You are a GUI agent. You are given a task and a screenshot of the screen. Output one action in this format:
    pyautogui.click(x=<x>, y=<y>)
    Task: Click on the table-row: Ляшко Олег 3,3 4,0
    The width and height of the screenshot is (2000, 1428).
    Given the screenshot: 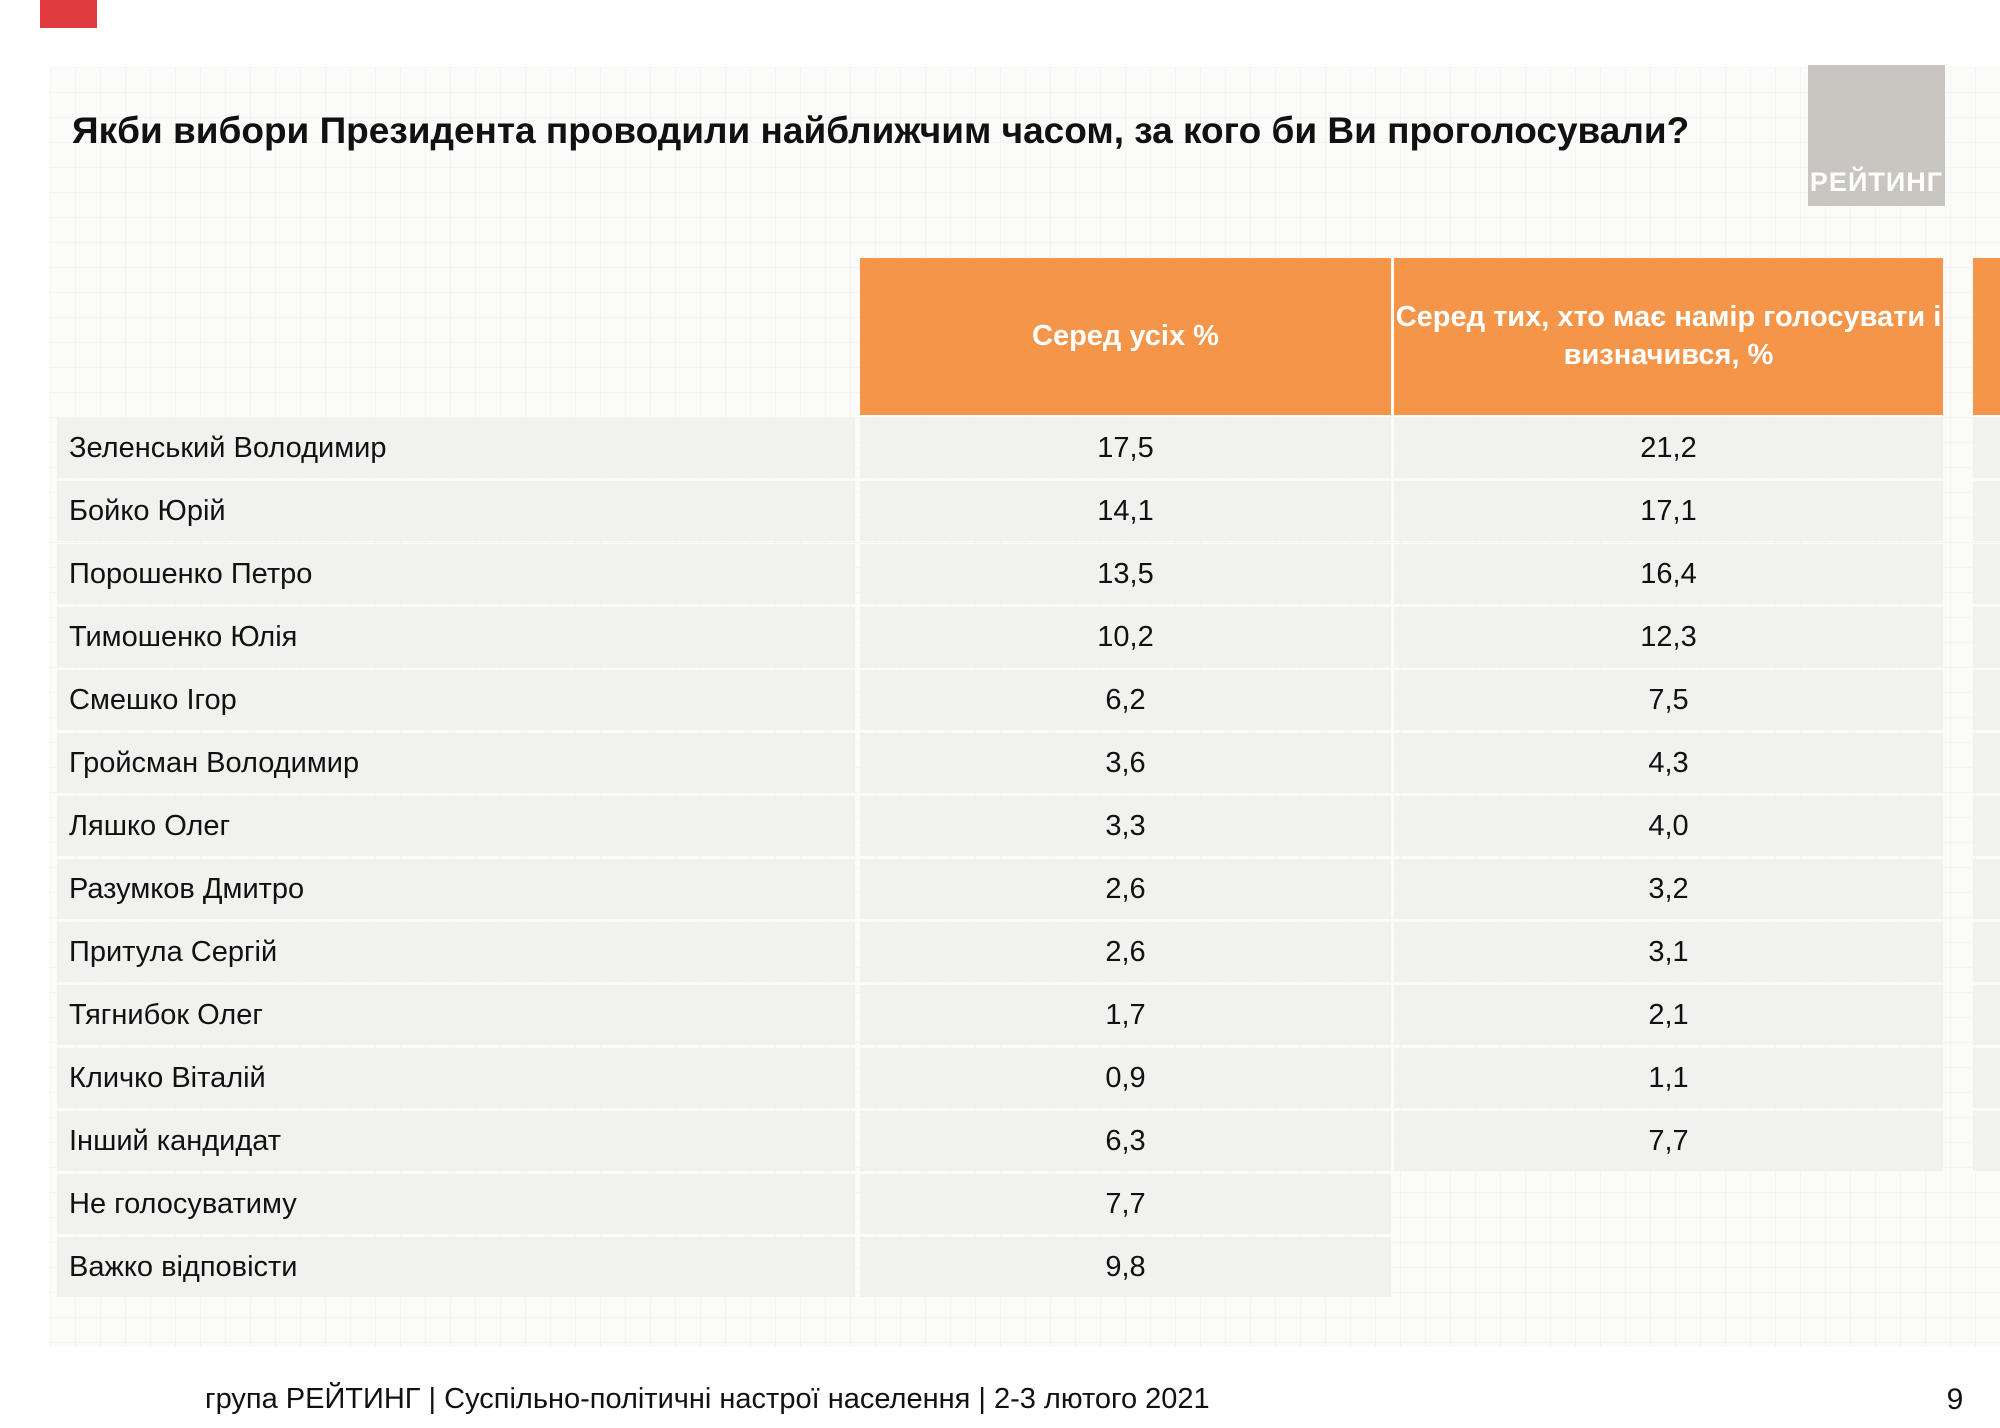 What is the action you would take?
    pyautogui.click(x=1028, y=826)
    